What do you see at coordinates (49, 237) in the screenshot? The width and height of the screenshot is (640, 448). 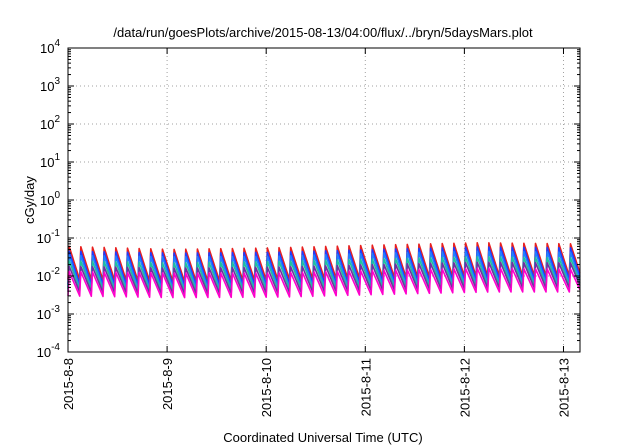 I see `y-tick-label: 10⁻¹` at bounding box center [49, 237].